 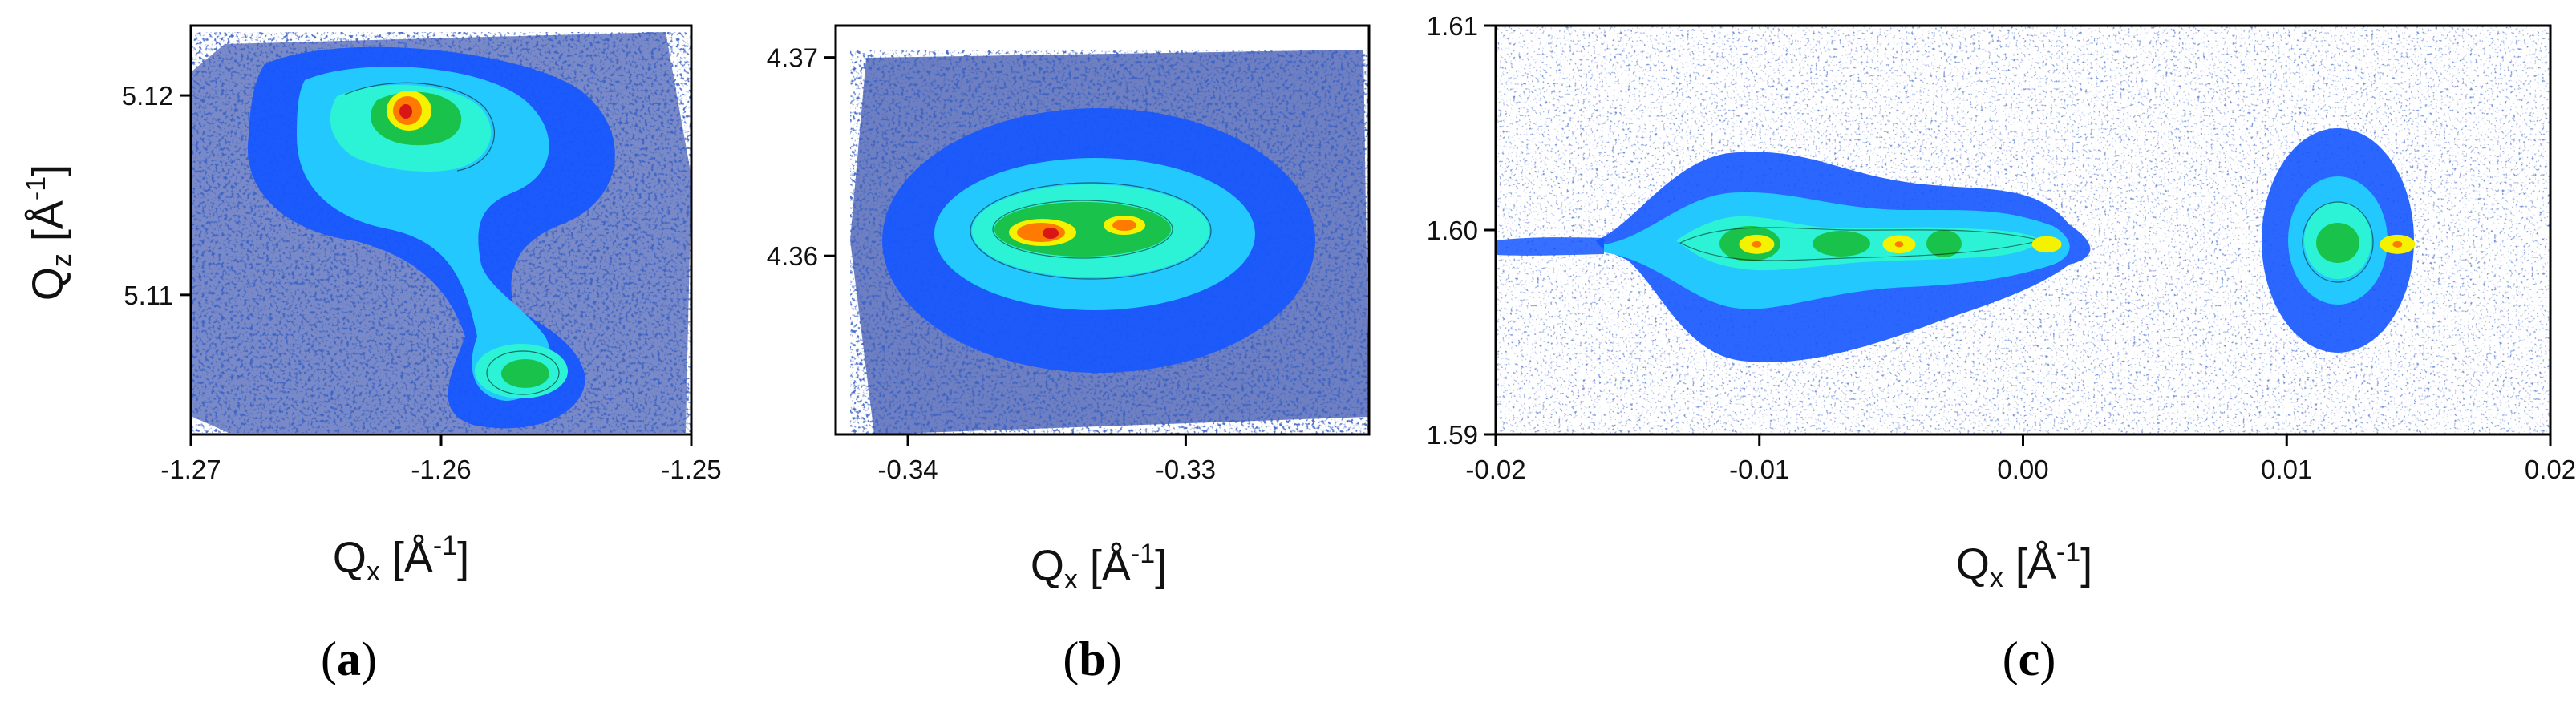 I want to click on panel-b-ytick-label: 4.37, so click(x=792, y=58).